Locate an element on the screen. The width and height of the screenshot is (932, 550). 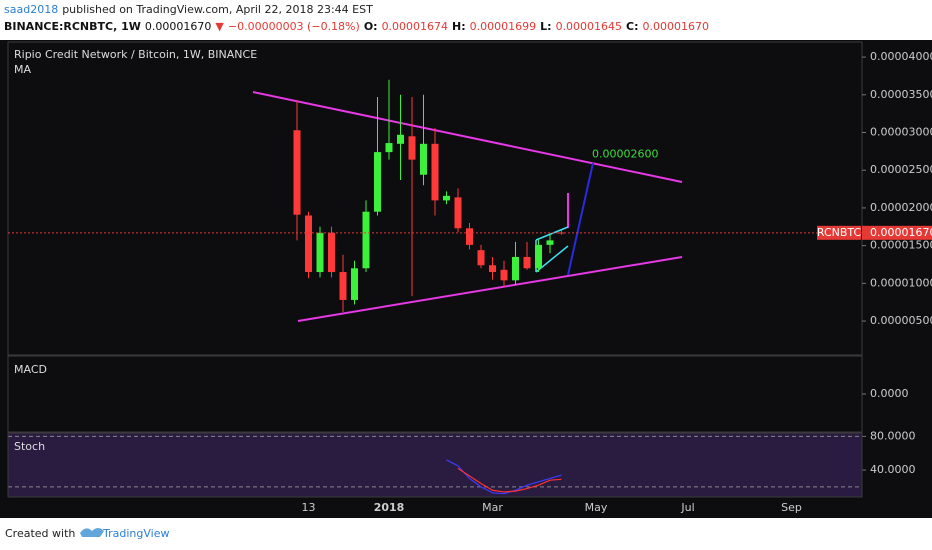
y-tick-label: 0.00003000 is located at coordinates (901, 132).